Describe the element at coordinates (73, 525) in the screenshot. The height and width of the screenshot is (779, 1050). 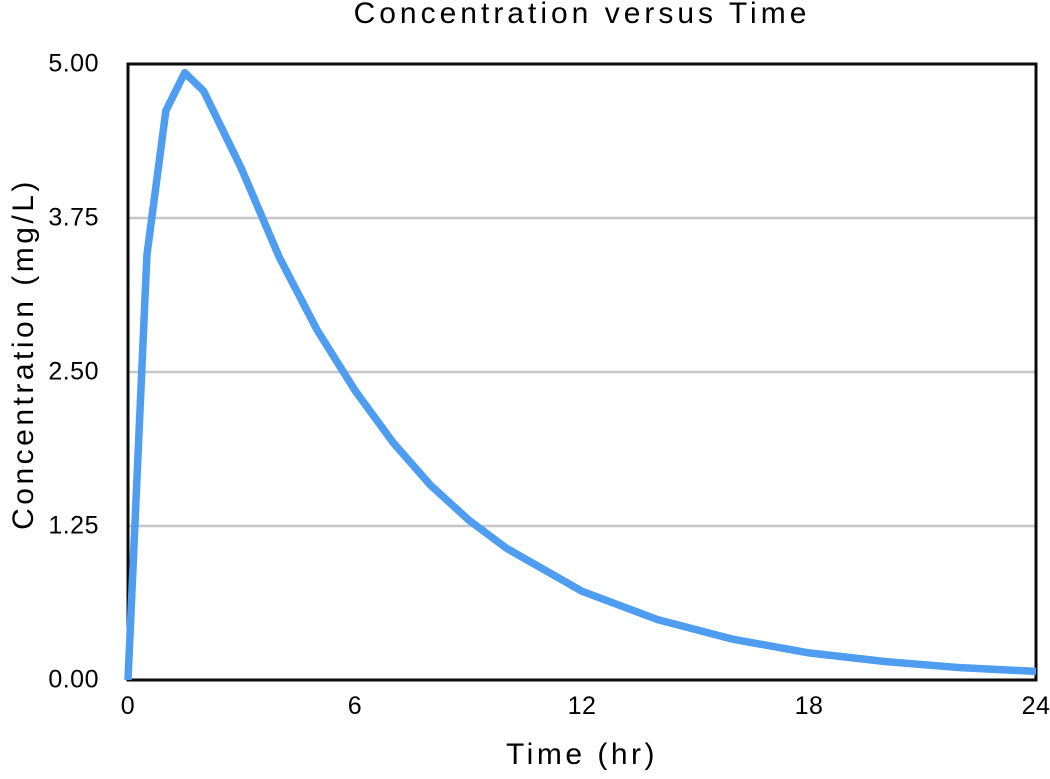
I see `y-tick-label: 1.25` at that location.